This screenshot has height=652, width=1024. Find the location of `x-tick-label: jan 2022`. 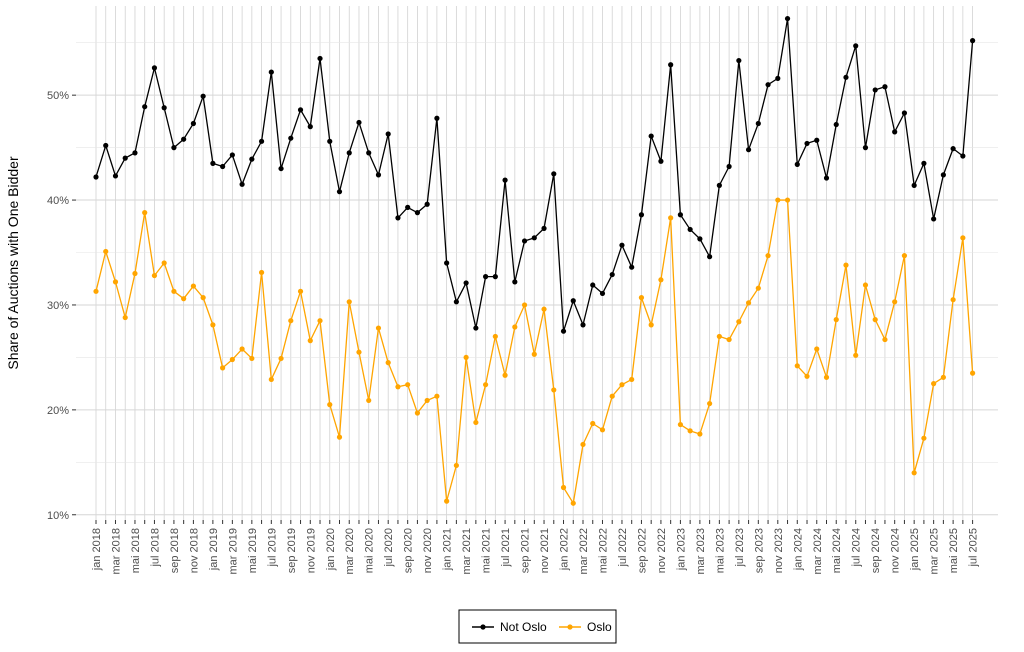

x-tick-label: jan 2022 is located at coordinates (565, 549).